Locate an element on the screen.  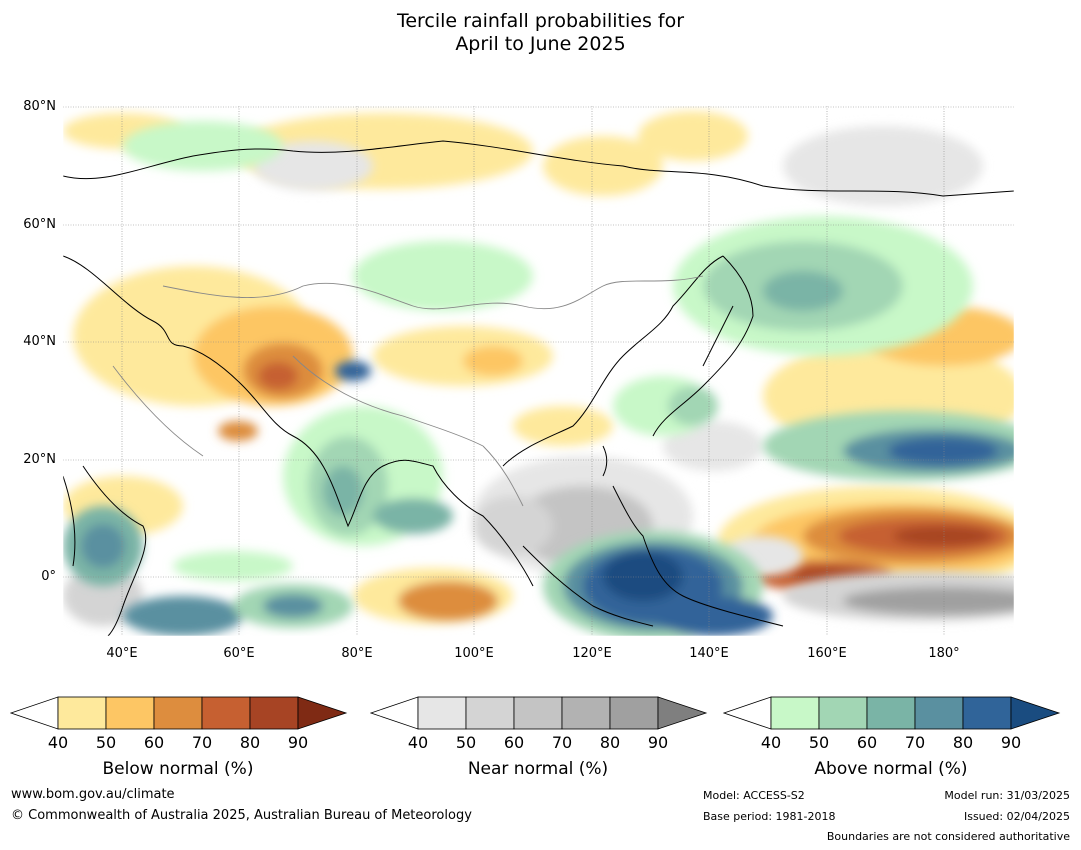
lon-label-80e: 80°E is located at coordinates (357, 653).